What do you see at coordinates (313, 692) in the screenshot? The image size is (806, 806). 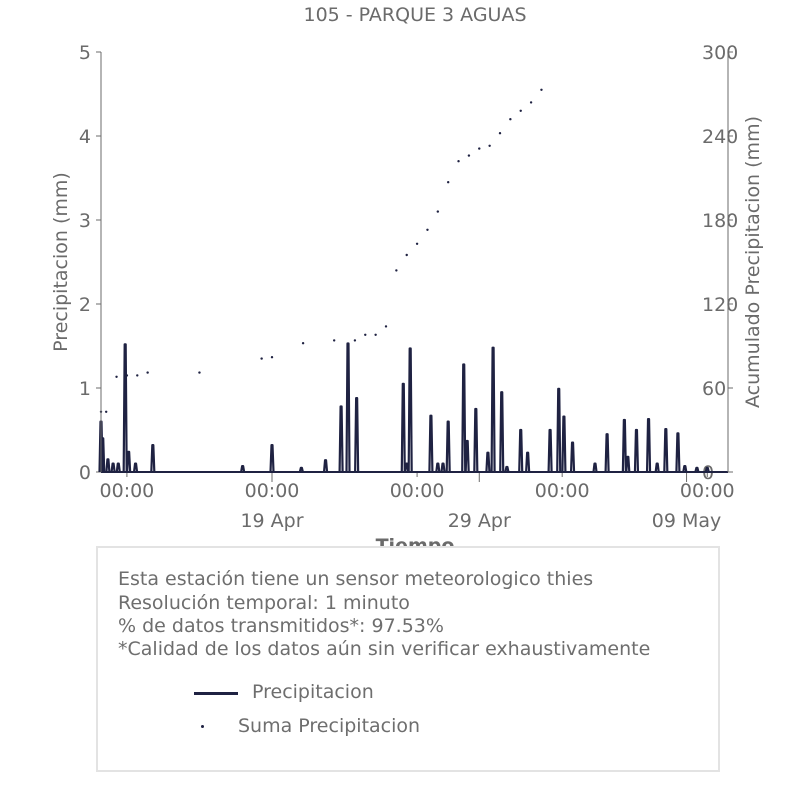 I see `legend-precipitacion-label: Precipitacion` at bounding box center [313, 692].